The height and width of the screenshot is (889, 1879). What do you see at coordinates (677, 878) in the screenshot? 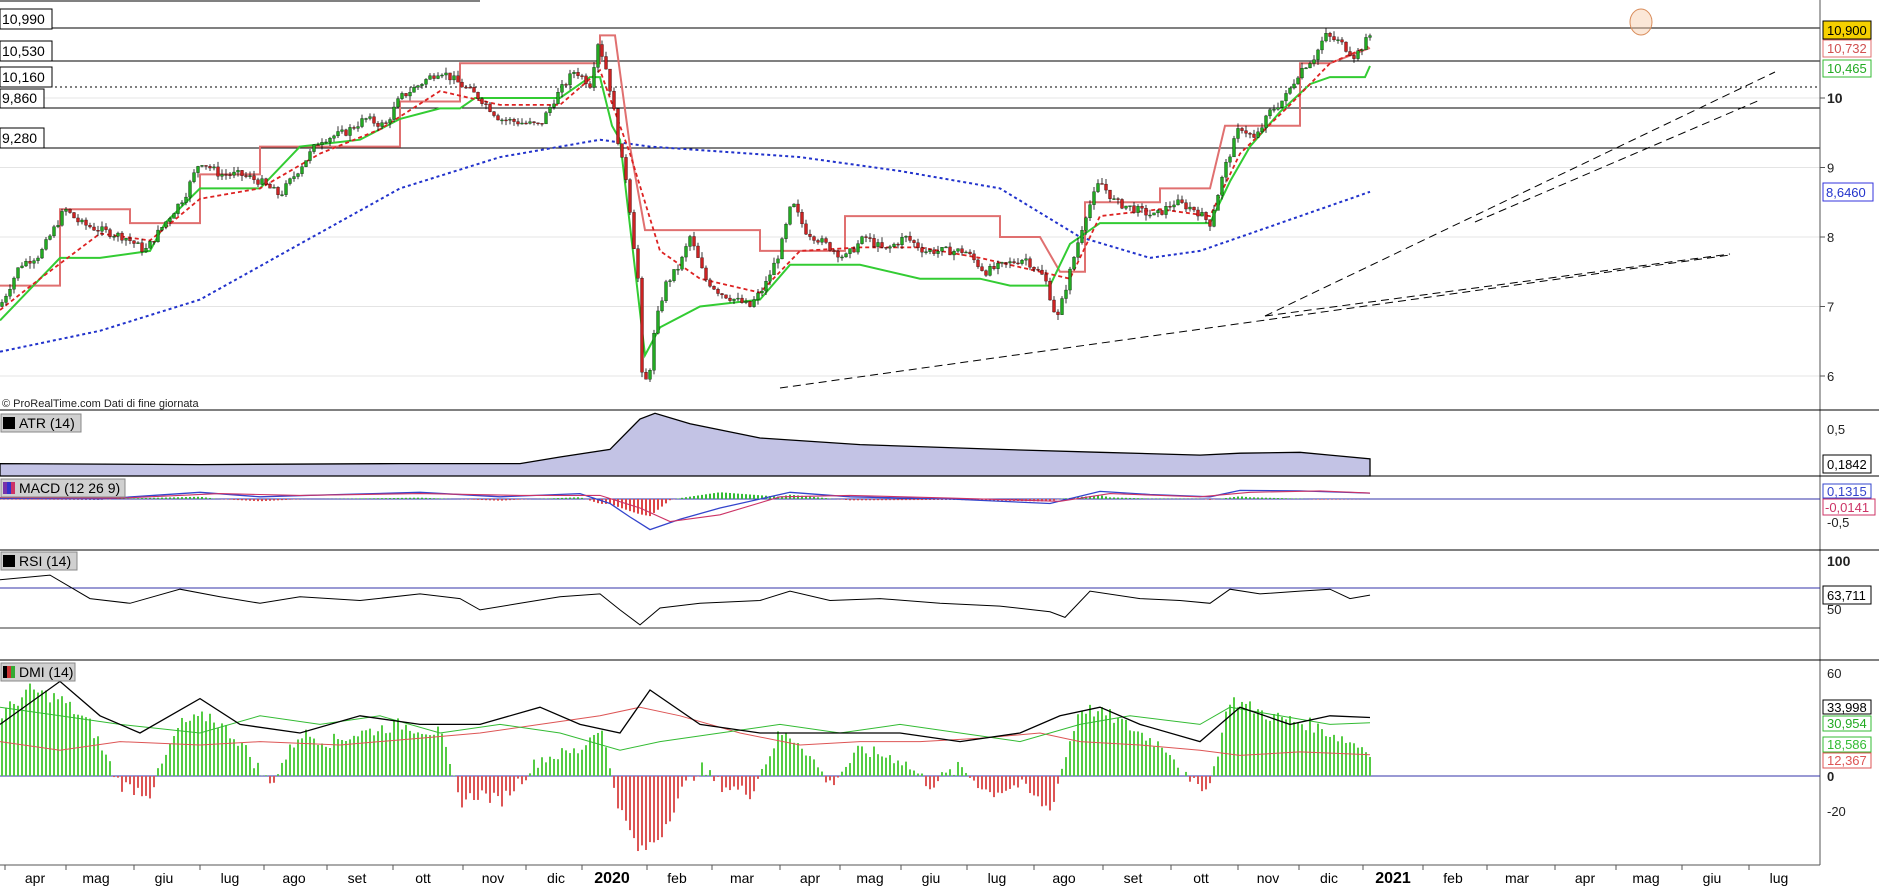
I see `month-label: feb` at bounding box center [677, 878].